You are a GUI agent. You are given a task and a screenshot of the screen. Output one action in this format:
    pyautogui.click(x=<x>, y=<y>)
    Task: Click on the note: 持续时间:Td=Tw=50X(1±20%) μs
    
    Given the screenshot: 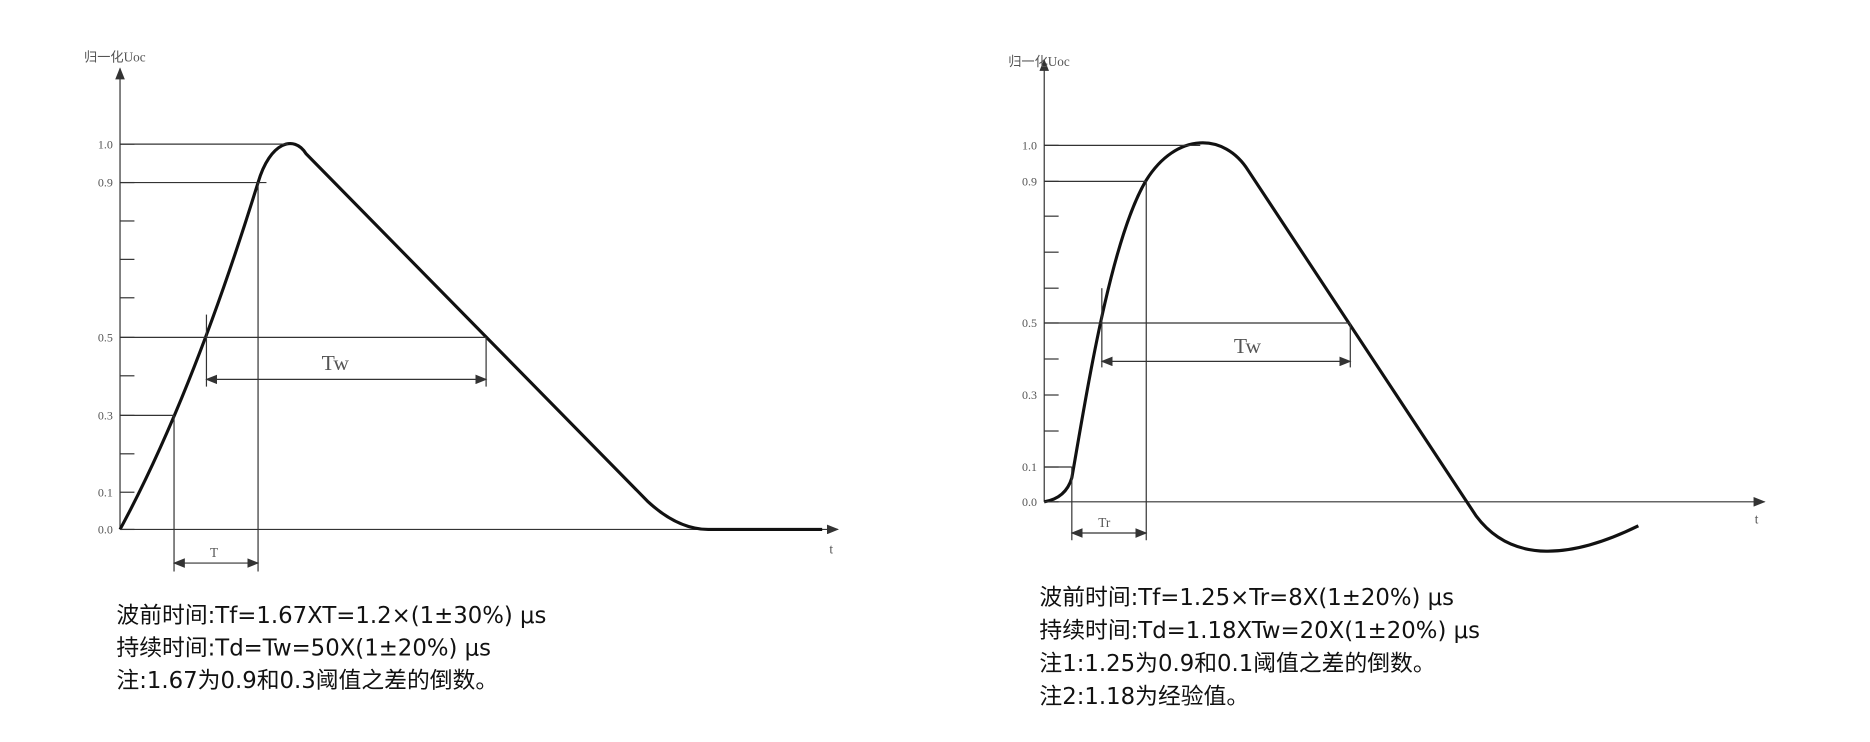 What is the action you would take?
    pyautogui.click(x=303, y=648)
    